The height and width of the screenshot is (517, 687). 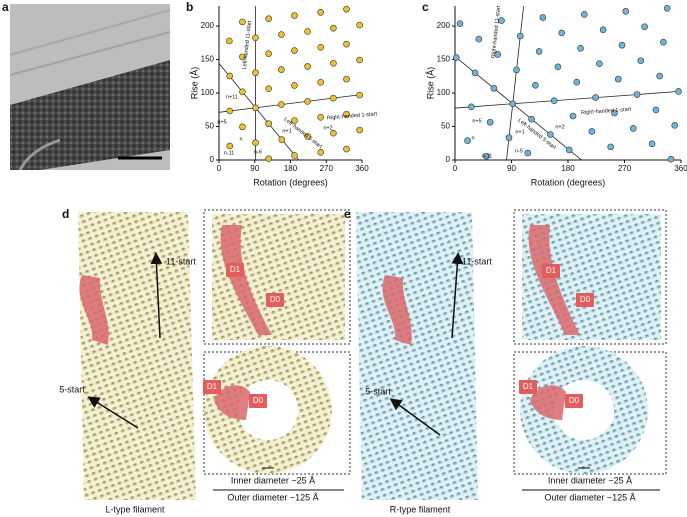 I want to click on y-tick-label: 150, so click(x=208, y=59).